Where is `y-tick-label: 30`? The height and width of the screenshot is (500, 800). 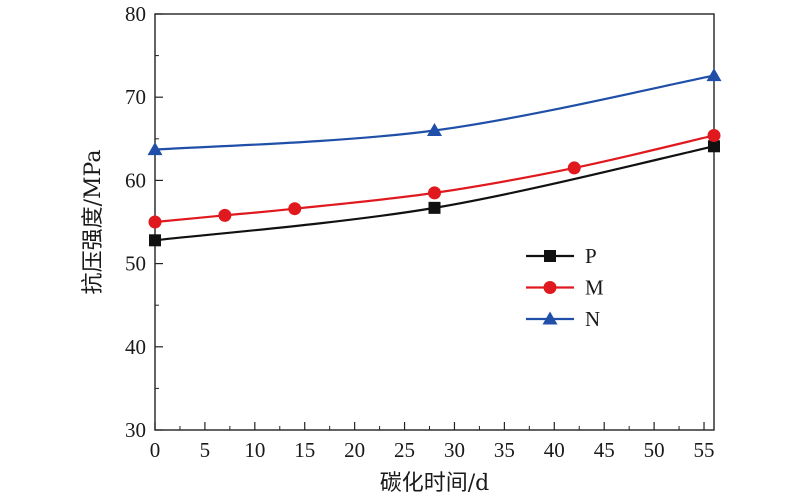
y-tick-label: 30 is located at coordinates (135, 430).